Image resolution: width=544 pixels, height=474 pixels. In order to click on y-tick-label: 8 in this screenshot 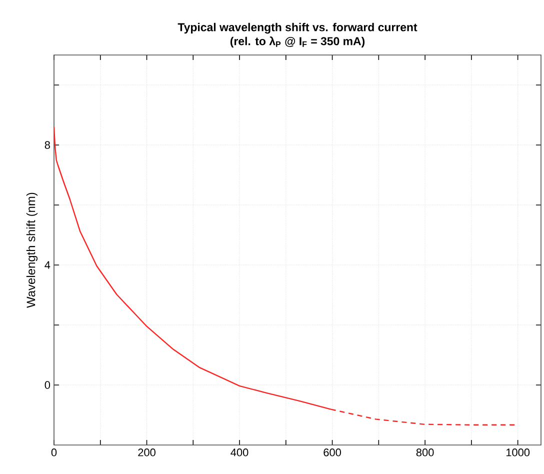, I will do `click(47, 145)`.